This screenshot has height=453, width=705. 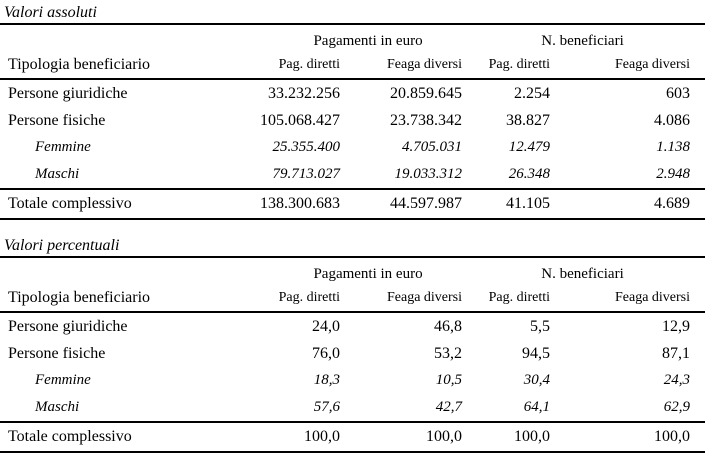 I want to click on cell-value: 76,0, so click(x=326, y=353).